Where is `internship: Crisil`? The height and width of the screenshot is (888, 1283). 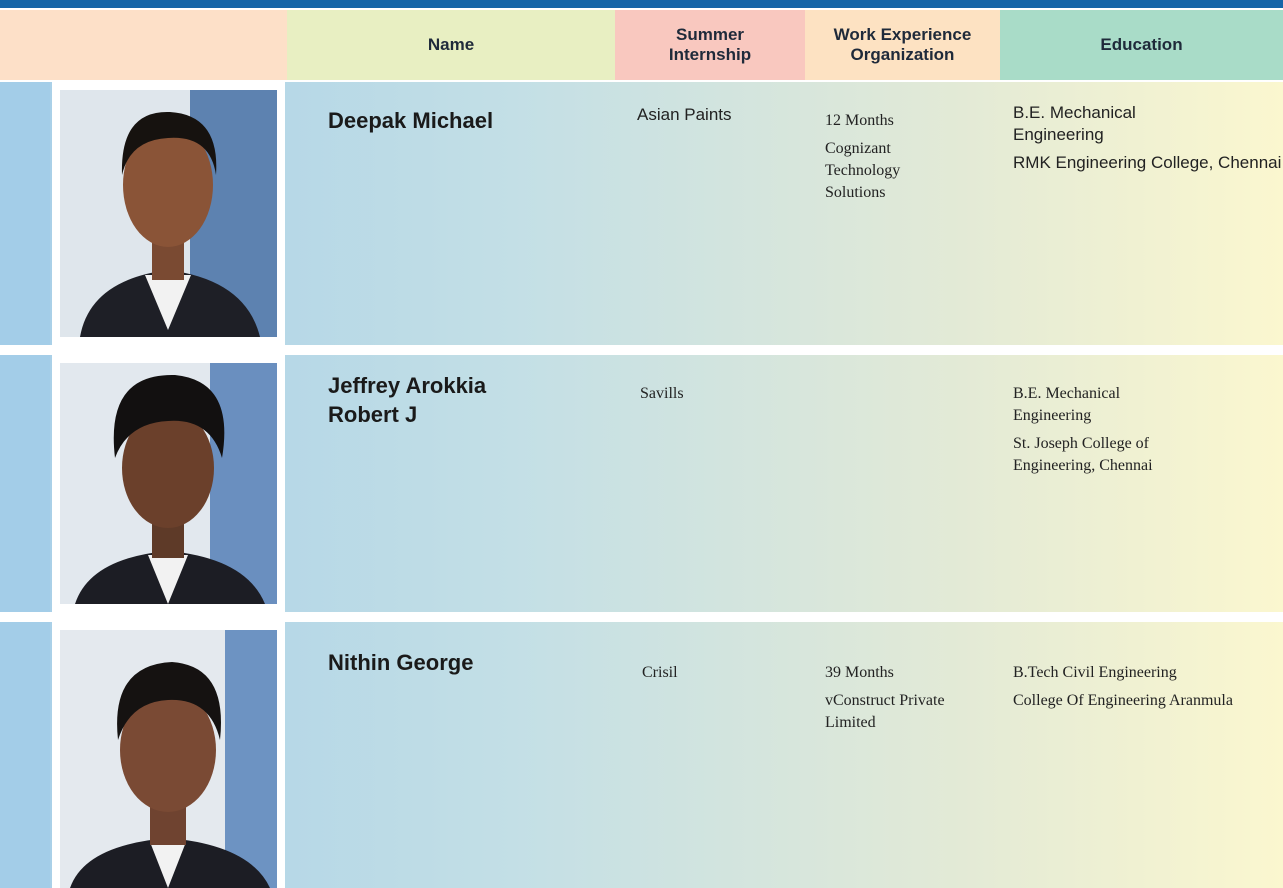
internship: Crisil is located at coordinates (660, 672).